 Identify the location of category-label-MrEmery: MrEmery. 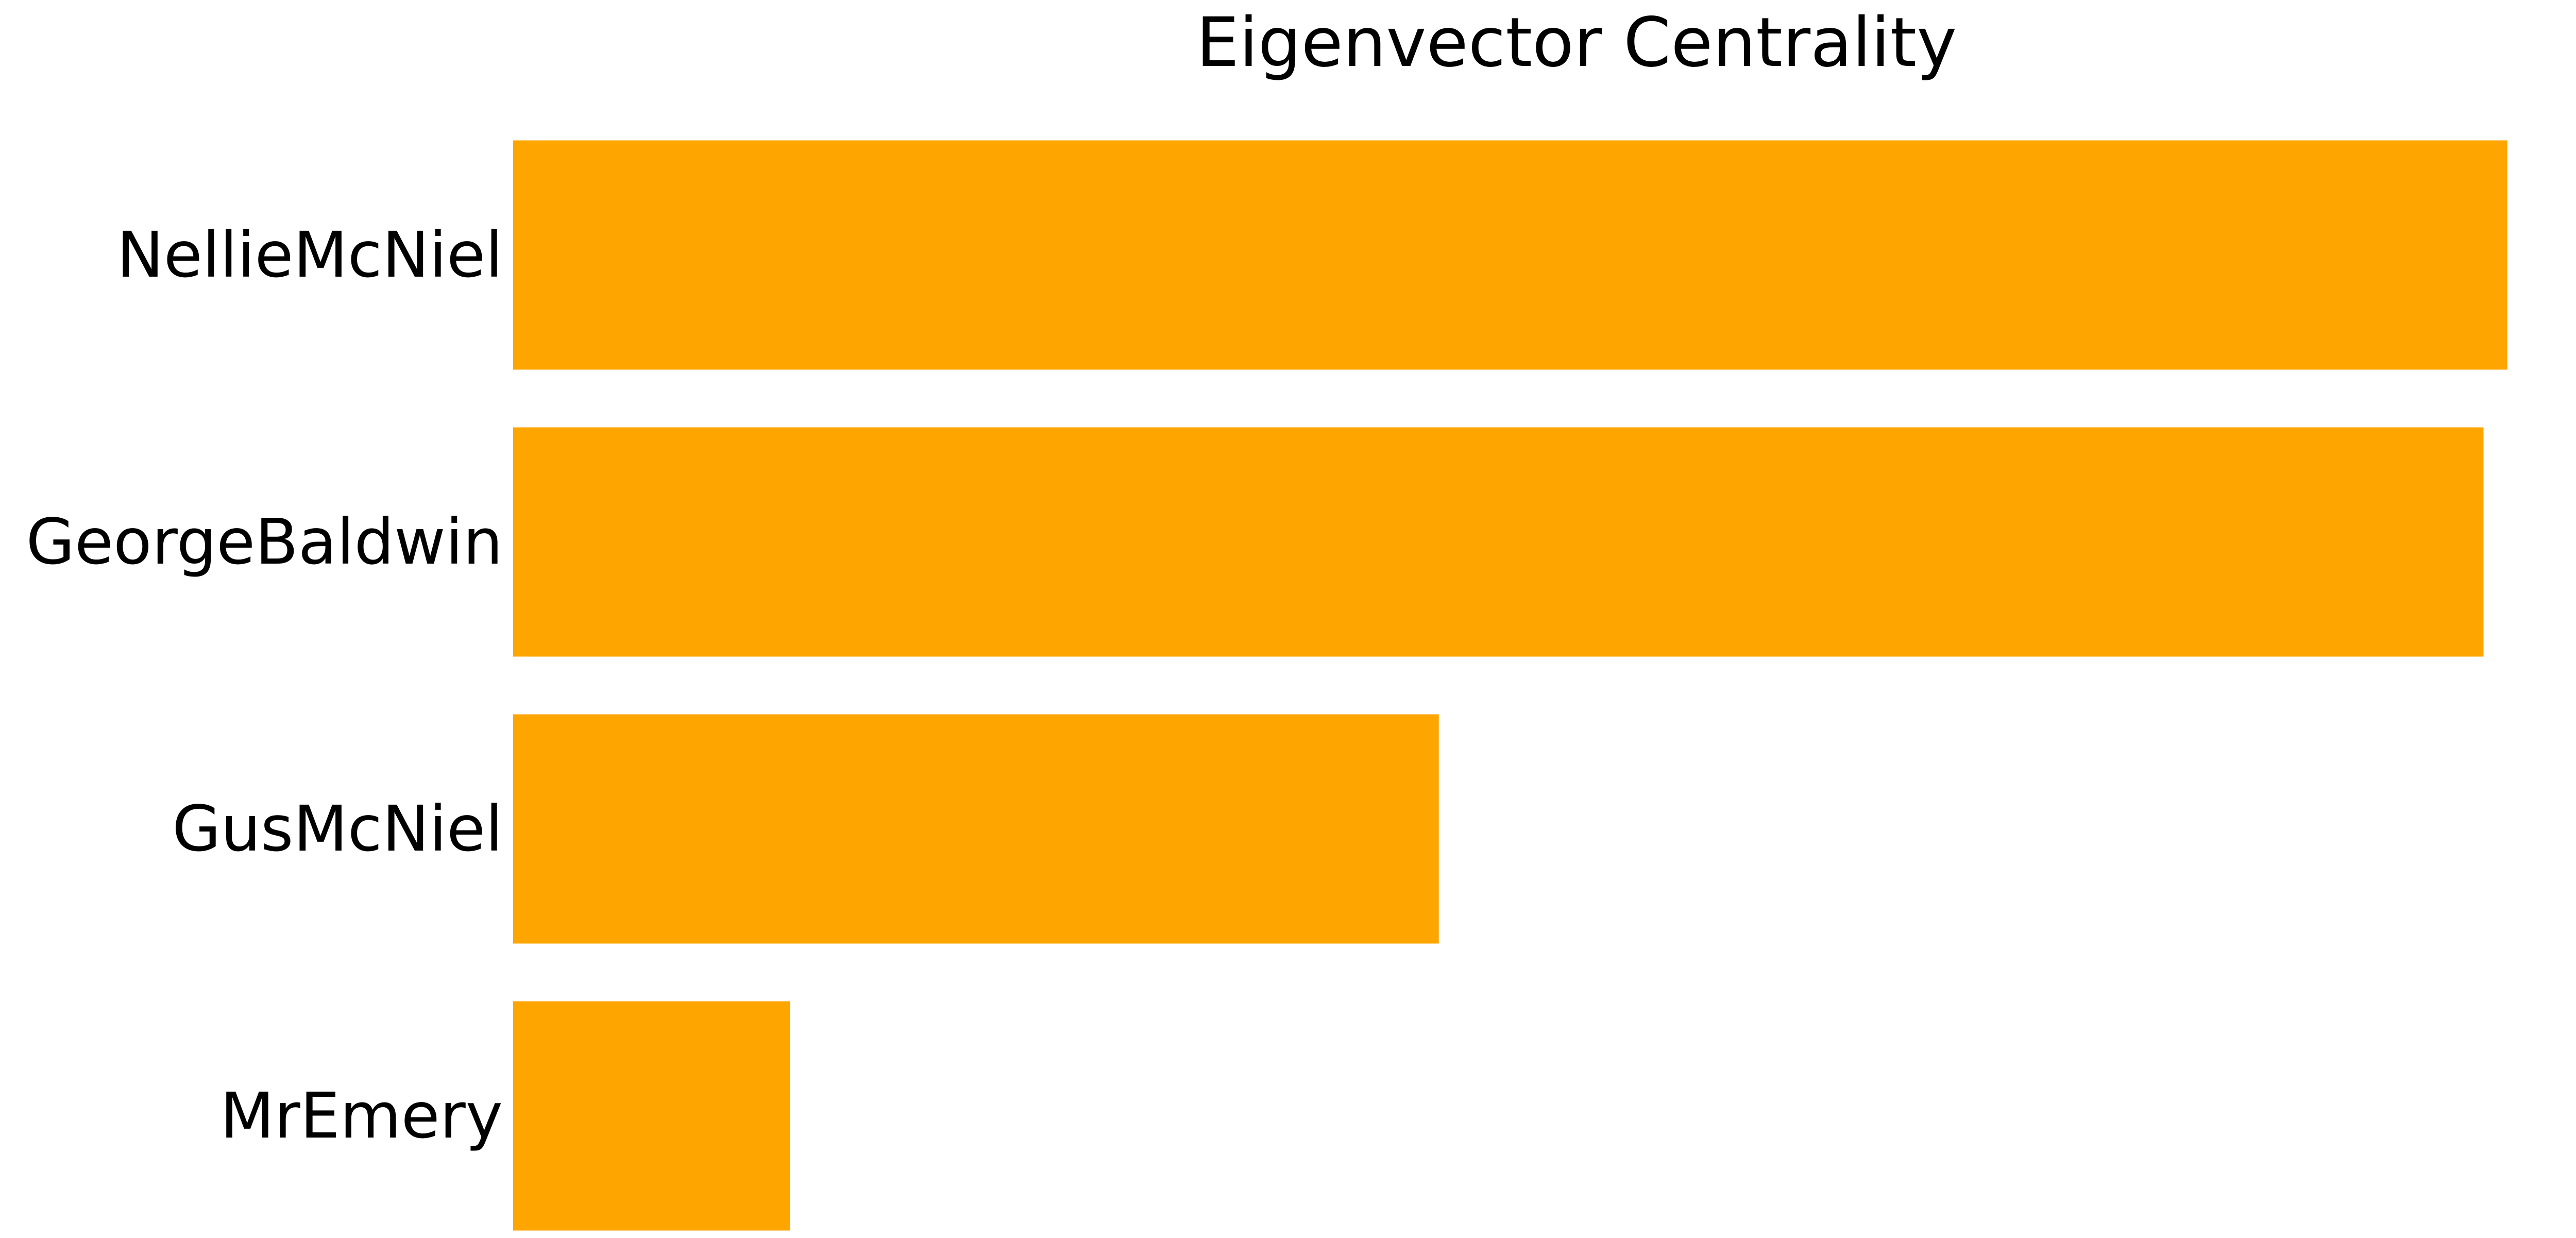
(361, 1115).